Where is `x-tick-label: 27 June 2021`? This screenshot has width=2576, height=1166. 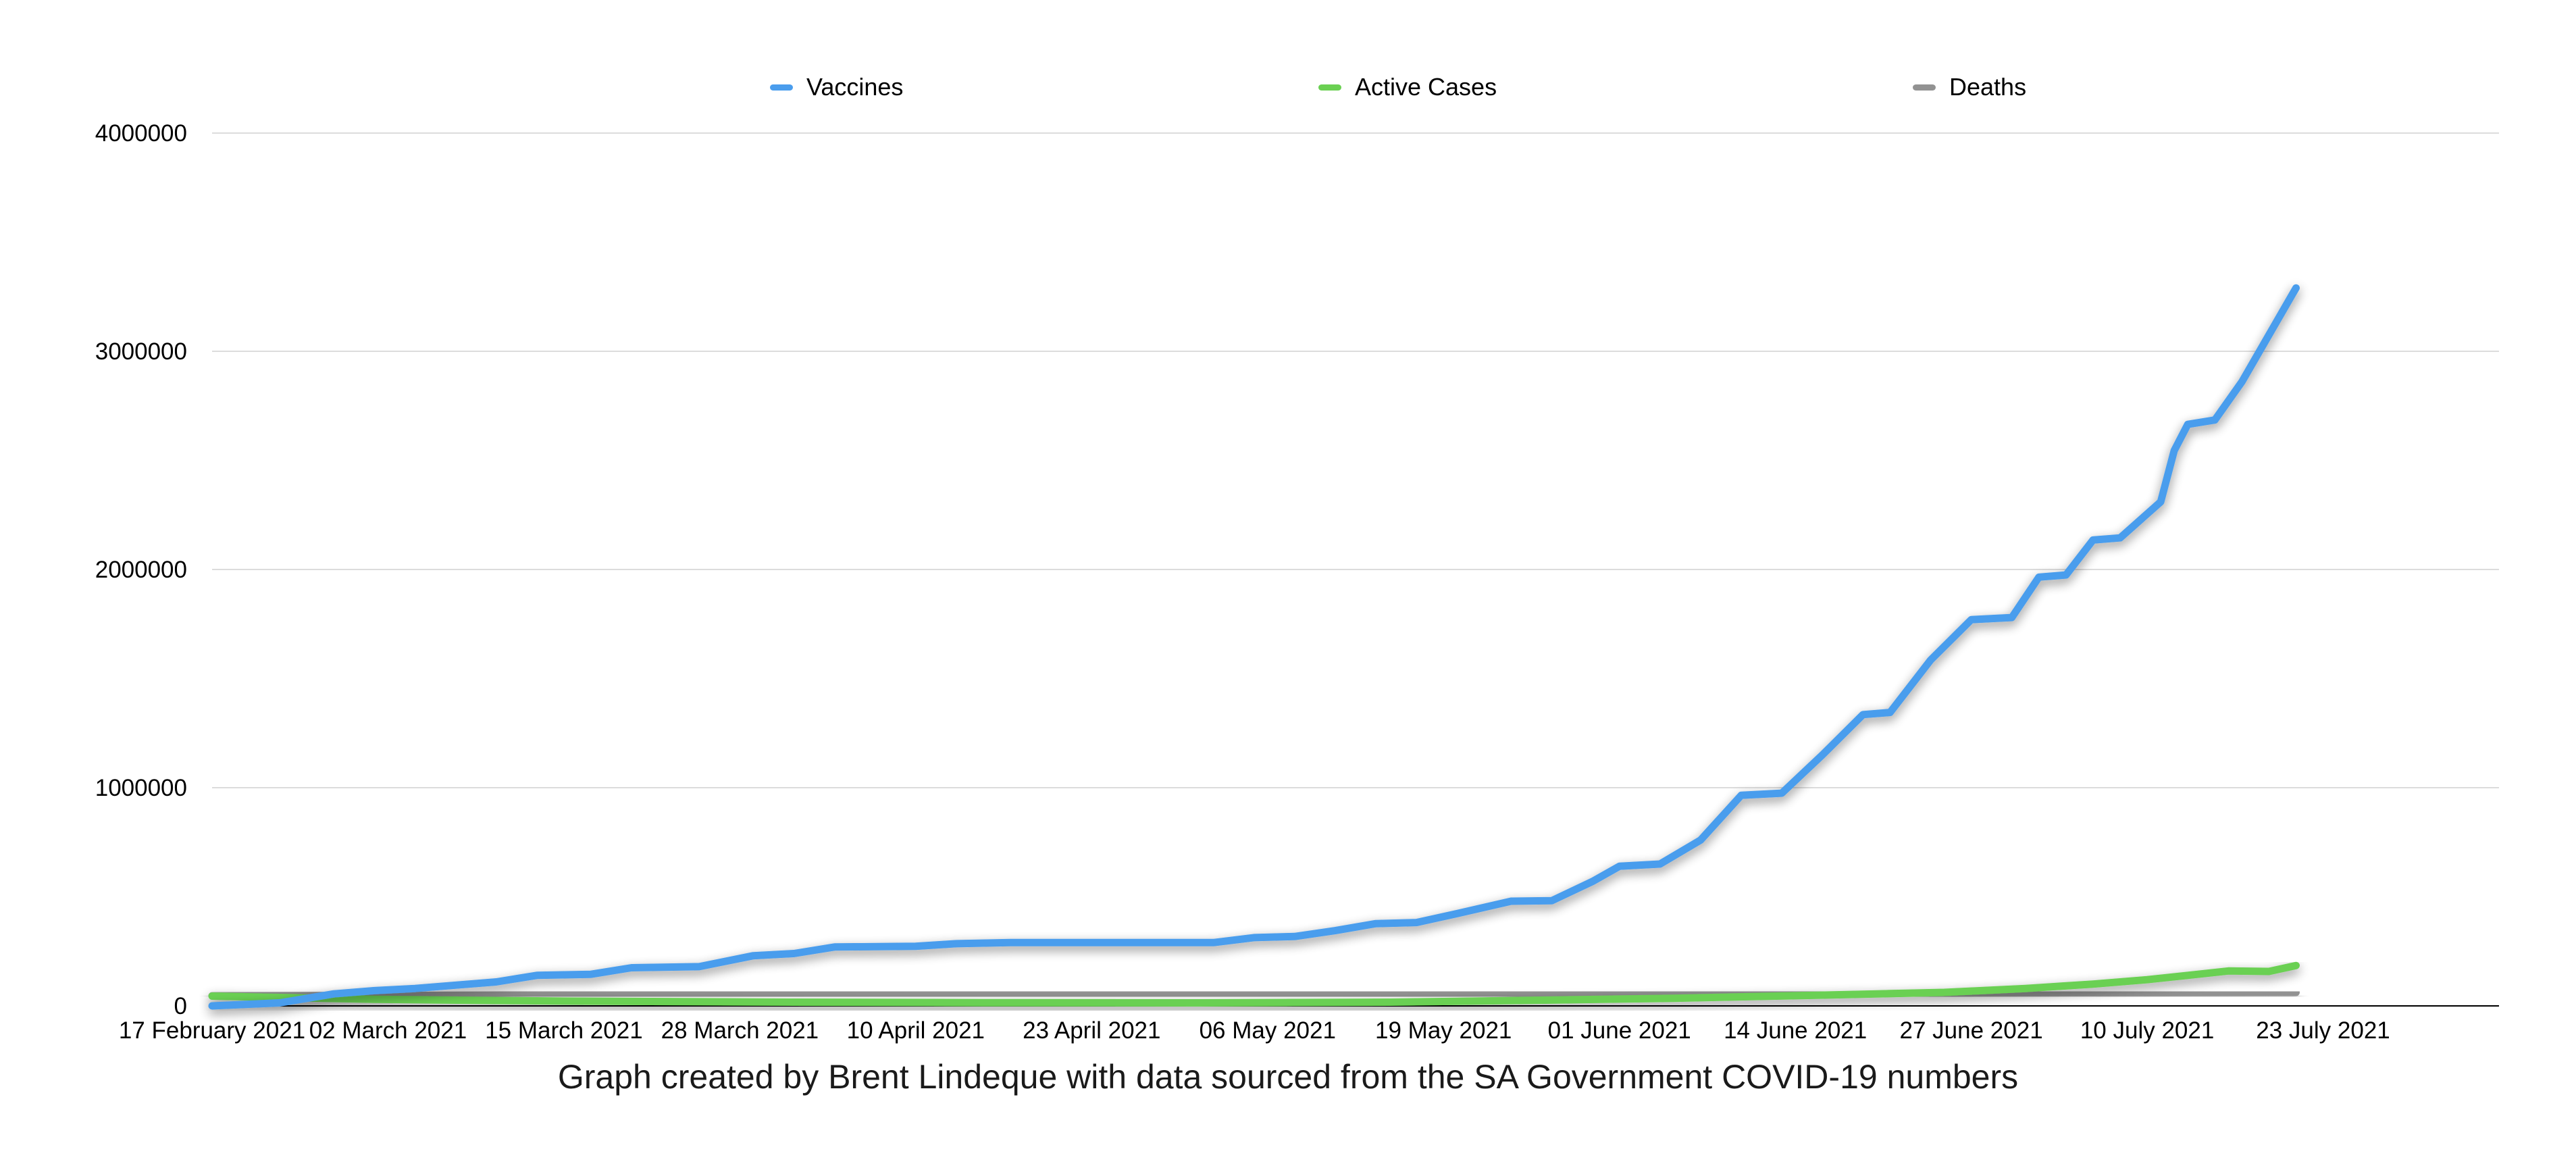 x-tick-label: 27 June 2021 is located at coordinates (1971, 1030).